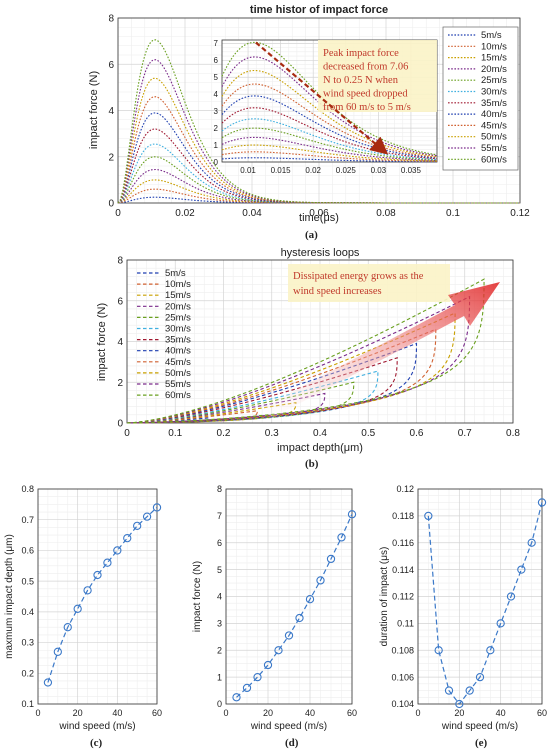  I want to click on legend-label: 5m/s, so click(175, 273).